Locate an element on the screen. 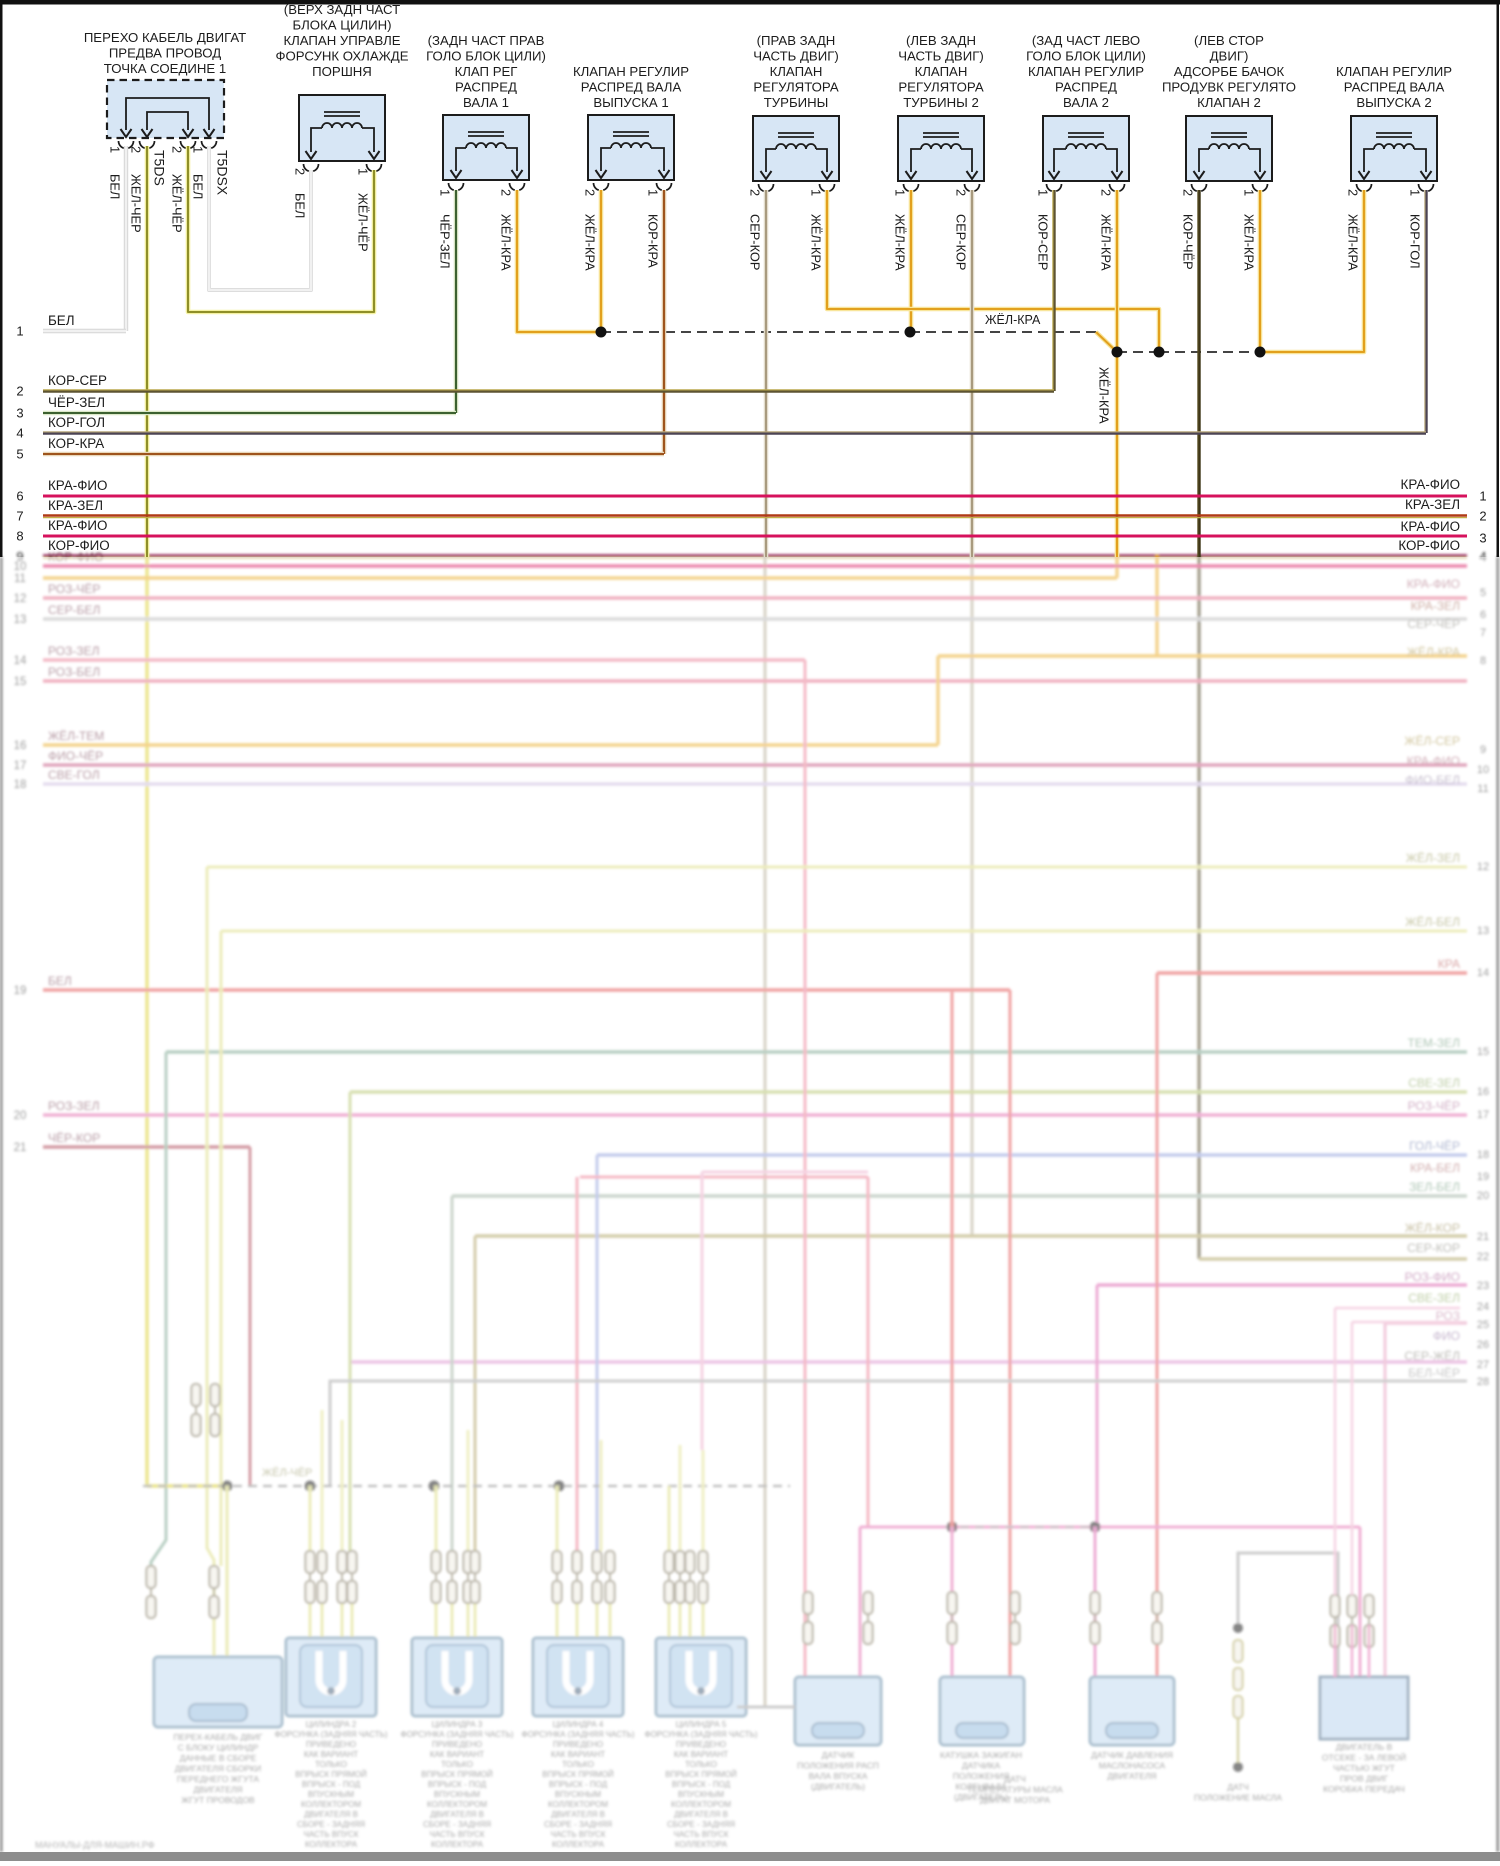 The image size is (1500, 1866). svg-text: T5DS is located at coordinates (160, 168).